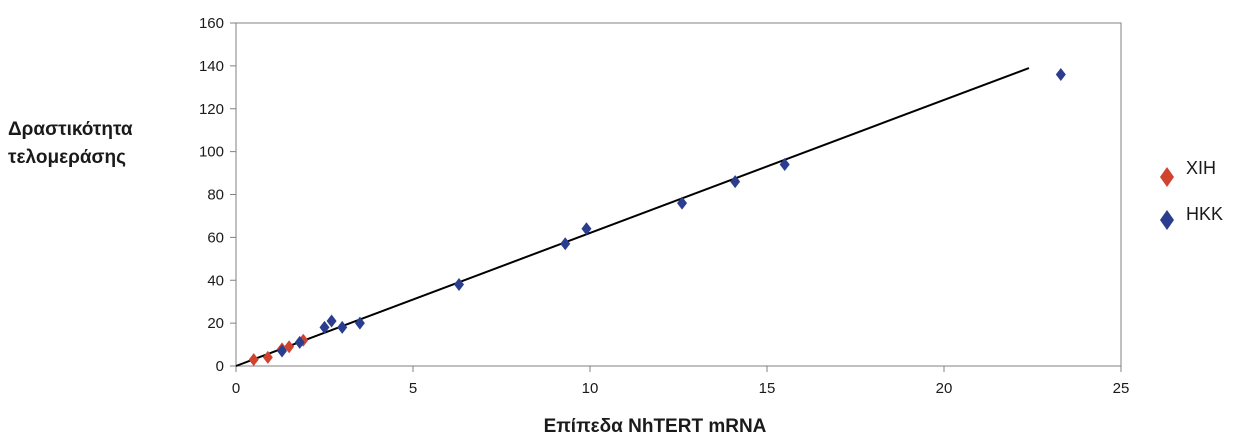 This screenshot has height=437, width=1250. I want to click on y-axis: 0 20 40 60 80 100 120 140 160, so click(217, 195).